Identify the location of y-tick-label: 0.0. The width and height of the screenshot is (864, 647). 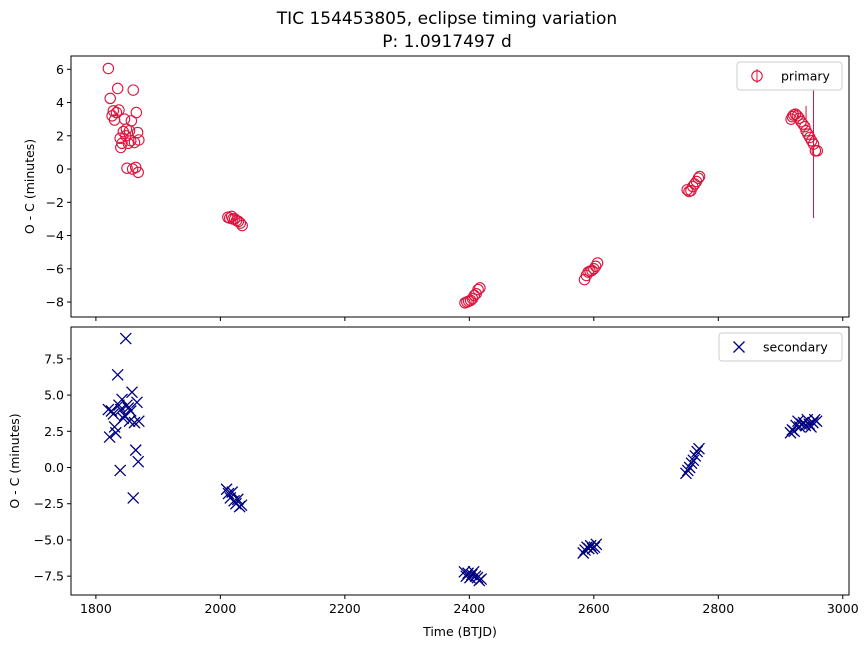
(54, 467).